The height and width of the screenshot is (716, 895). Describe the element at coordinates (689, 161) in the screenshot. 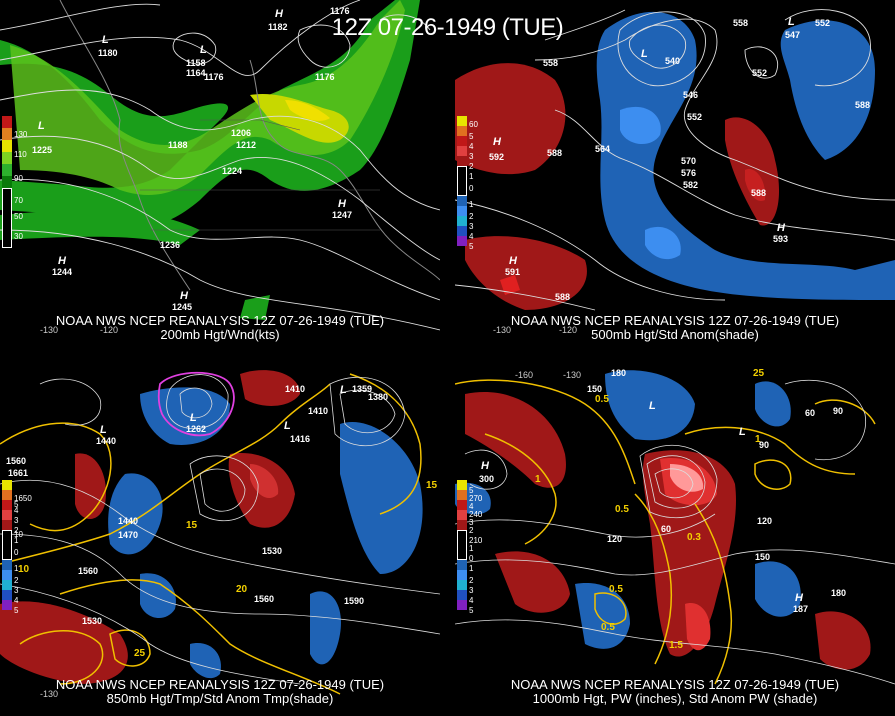

I see `contour-label: 570` at that location.